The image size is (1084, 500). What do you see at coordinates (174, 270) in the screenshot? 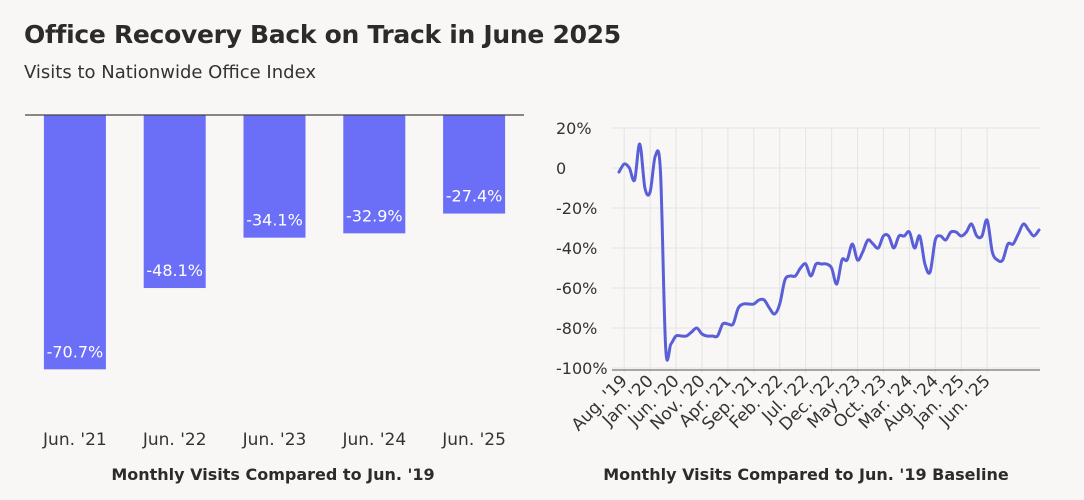
I see `bar-data-label-1: -48.1%` at bounding box center [174, 270].